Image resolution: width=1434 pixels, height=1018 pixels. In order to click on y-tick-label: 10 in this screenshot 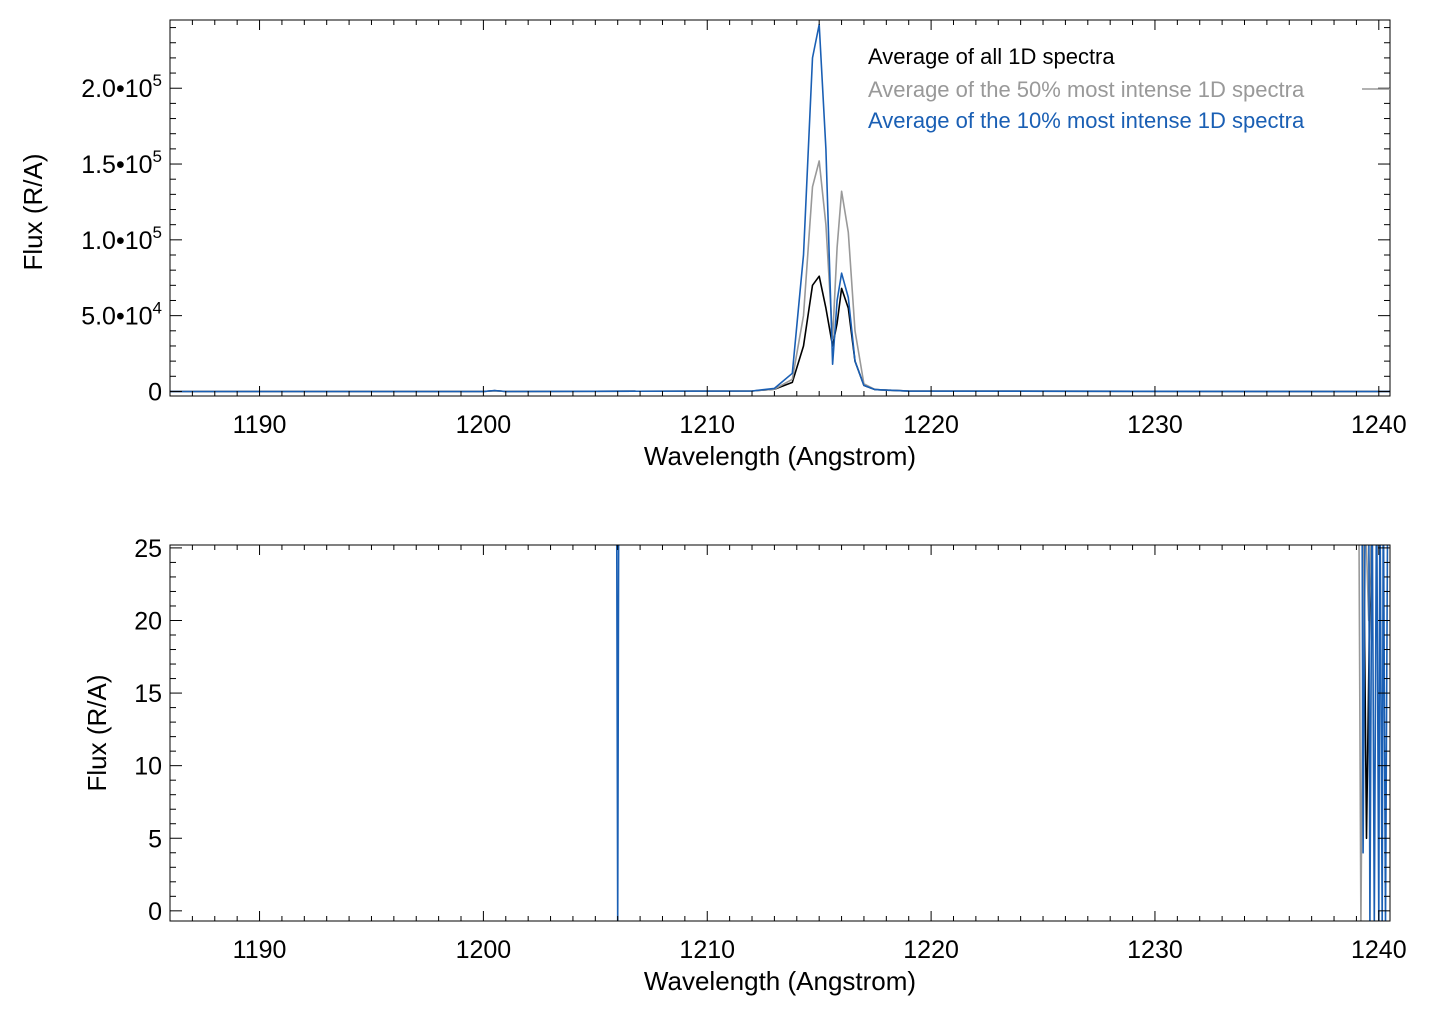, I will do `click(148, 767)`.